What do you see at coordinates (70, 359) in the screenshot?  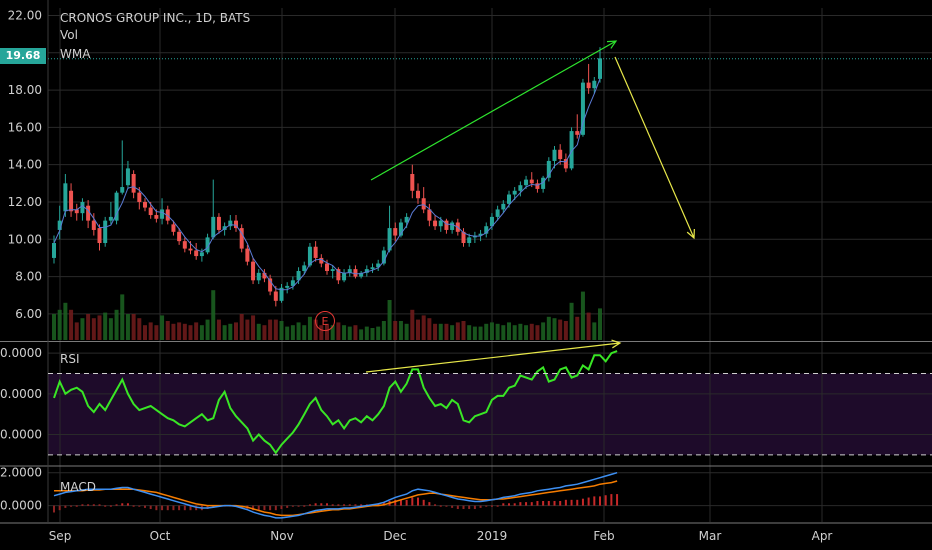 I see `rsi-pane-title: RSI` at bounding box center [70, 359].